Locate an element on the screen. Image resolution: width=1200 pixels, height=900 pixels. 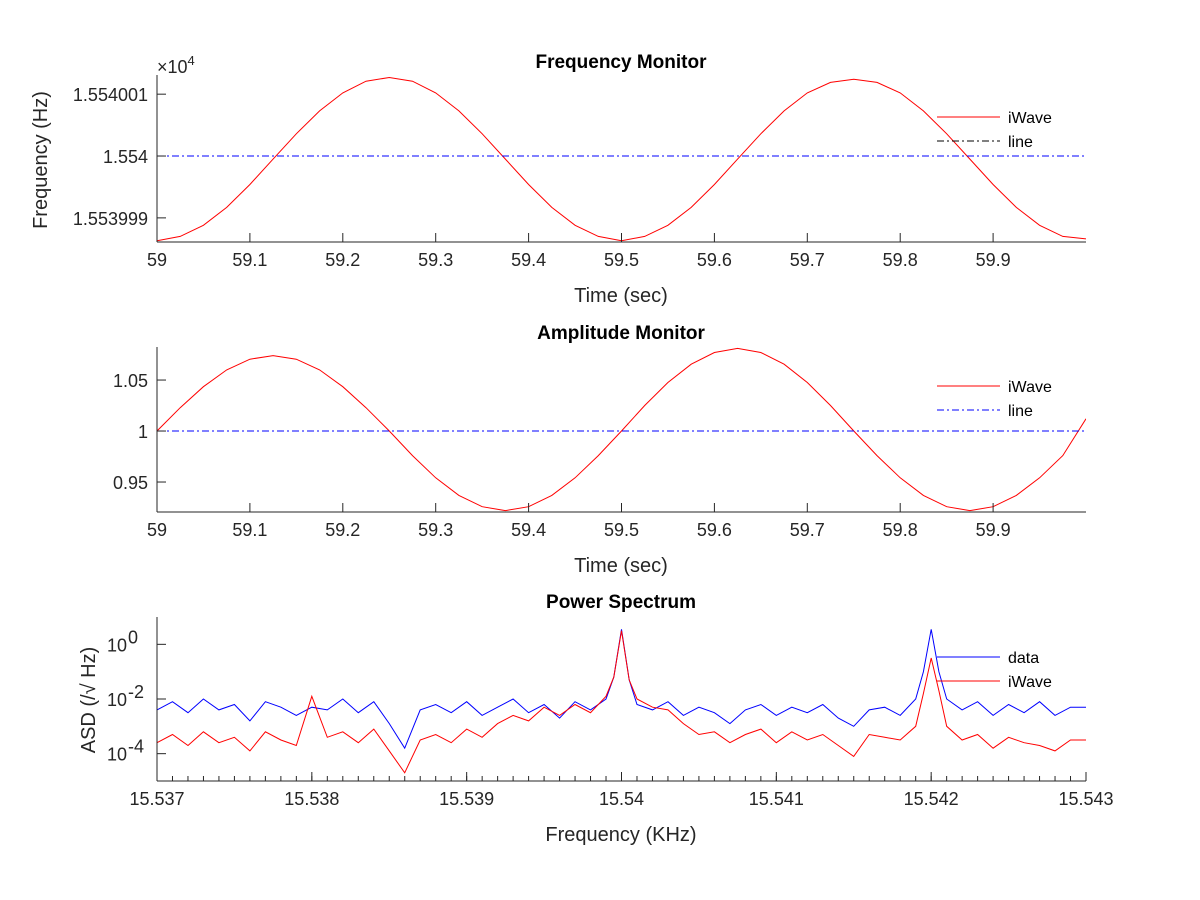
frequency-monitor-ylabel: Frequency (Hz) is located at coordinates (41, 160).